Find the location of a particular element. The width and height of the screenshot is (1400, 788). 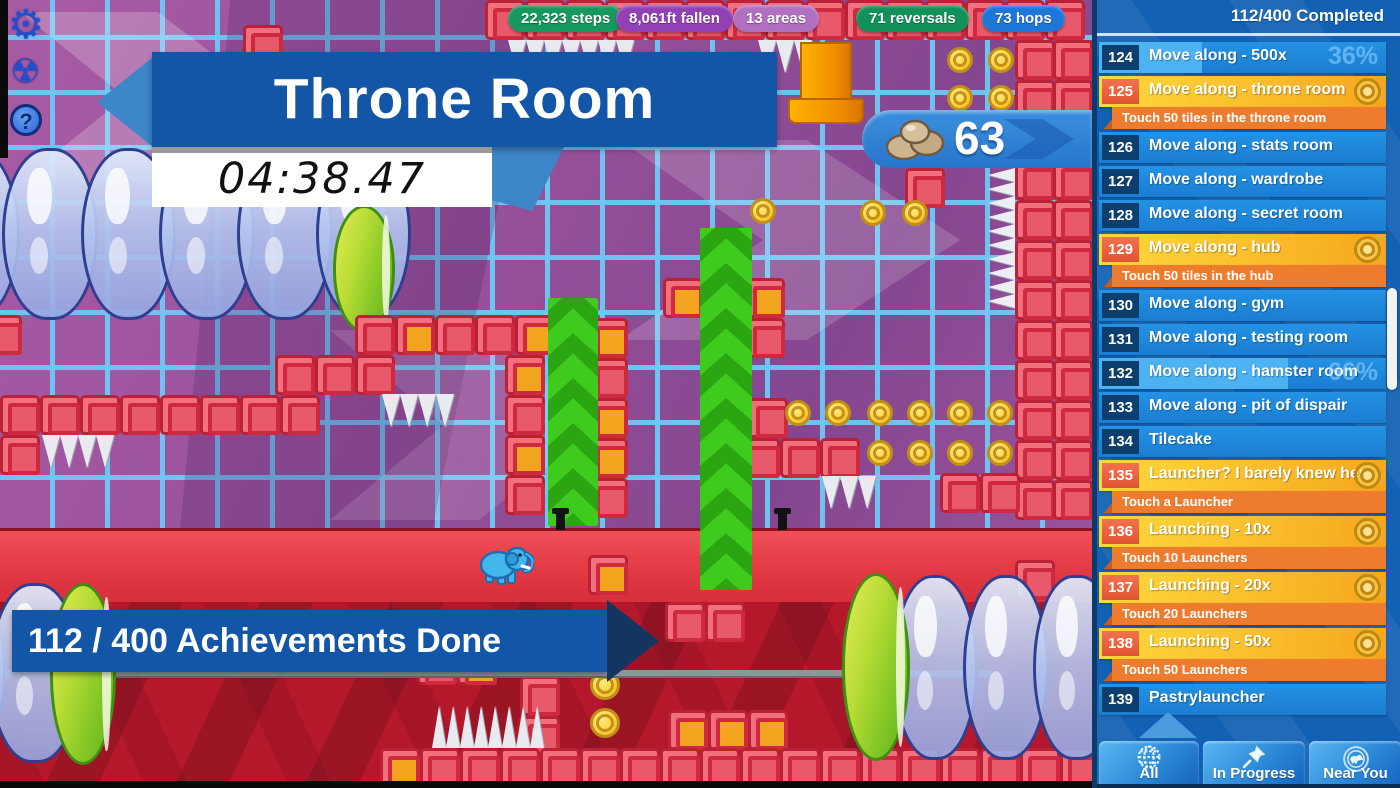

gear-icon: ⚙ is located at coordinates (26, 25).